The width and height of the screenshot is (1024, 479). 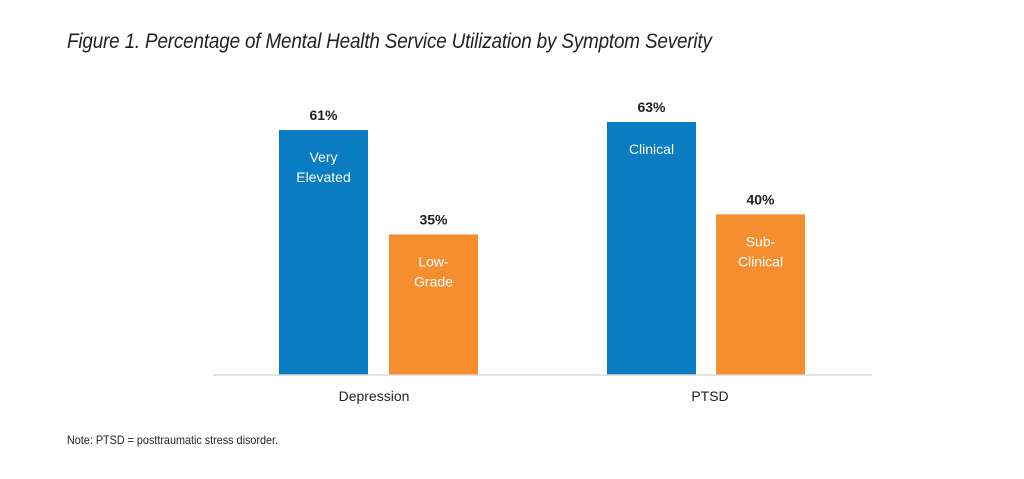 I want to click on value-label: 61%, so click(x=323, y=115).